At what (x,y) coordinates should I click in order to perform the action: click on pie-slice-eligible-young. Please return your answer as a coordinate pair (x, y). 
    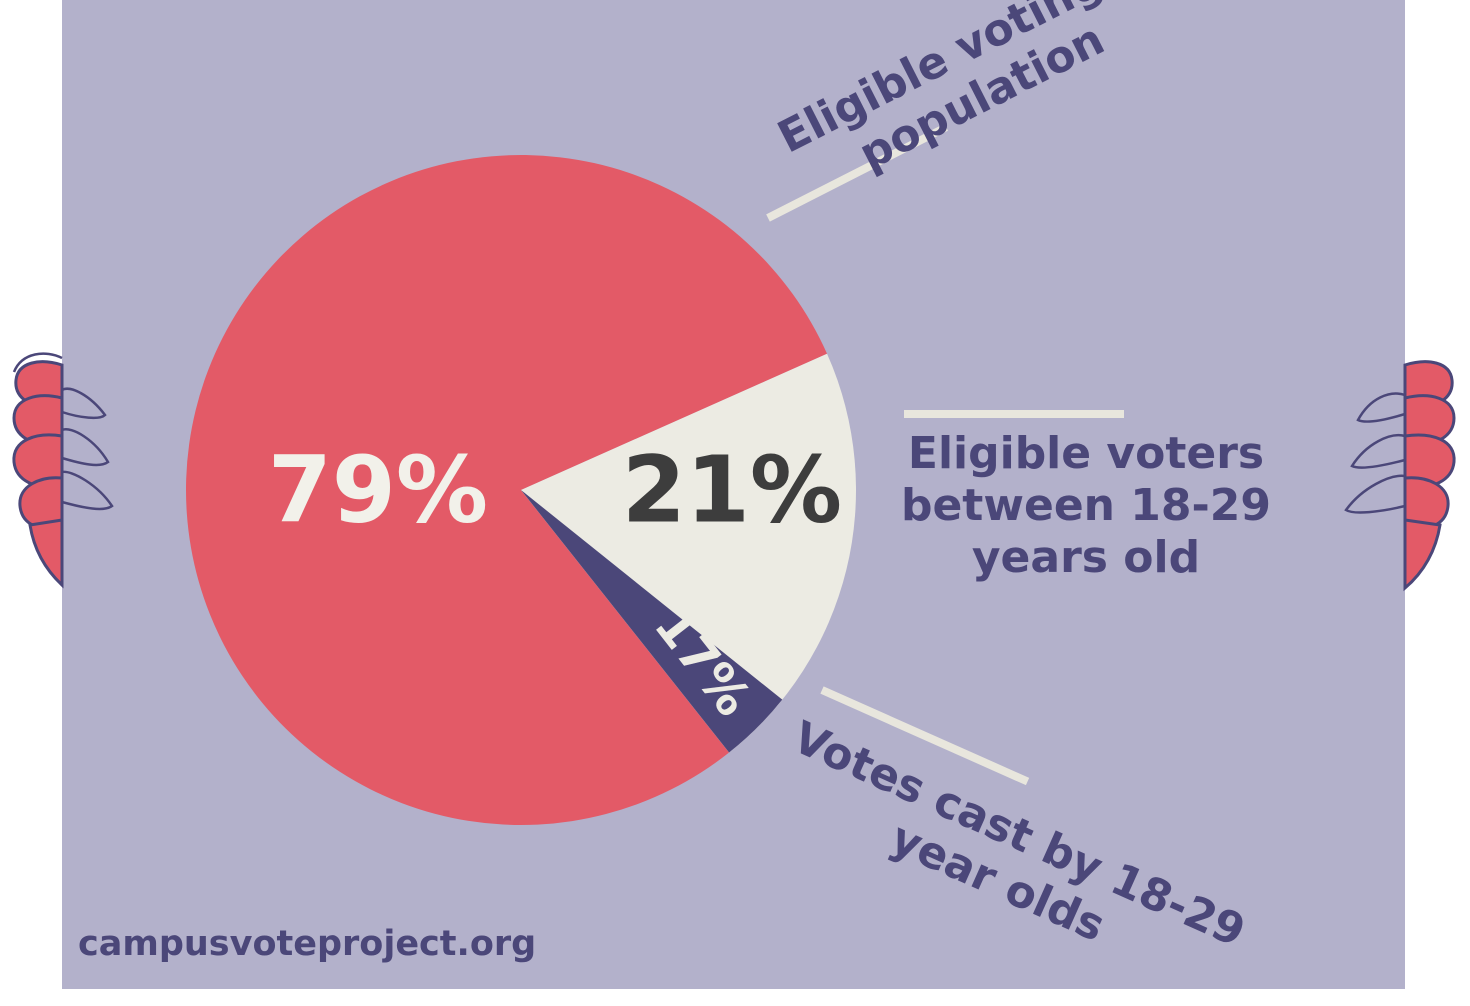
    Looking at the image, I should click on (689, 553).